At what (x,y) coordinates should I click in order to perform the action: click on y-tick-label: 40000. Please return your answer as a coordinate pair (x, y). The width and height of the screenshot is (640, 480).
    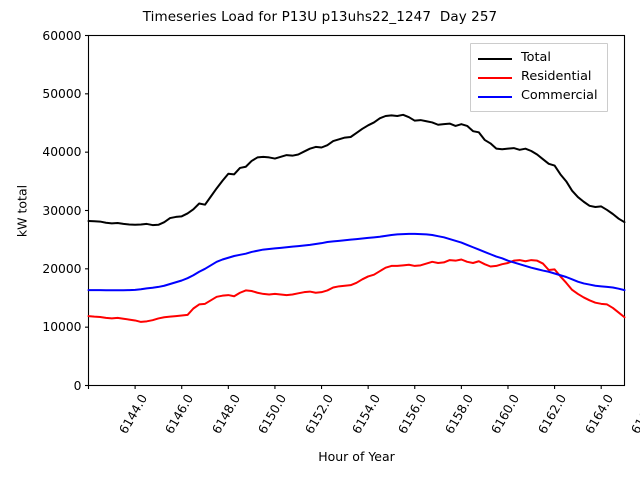
    Looking at the image, I should click on (62, 152).